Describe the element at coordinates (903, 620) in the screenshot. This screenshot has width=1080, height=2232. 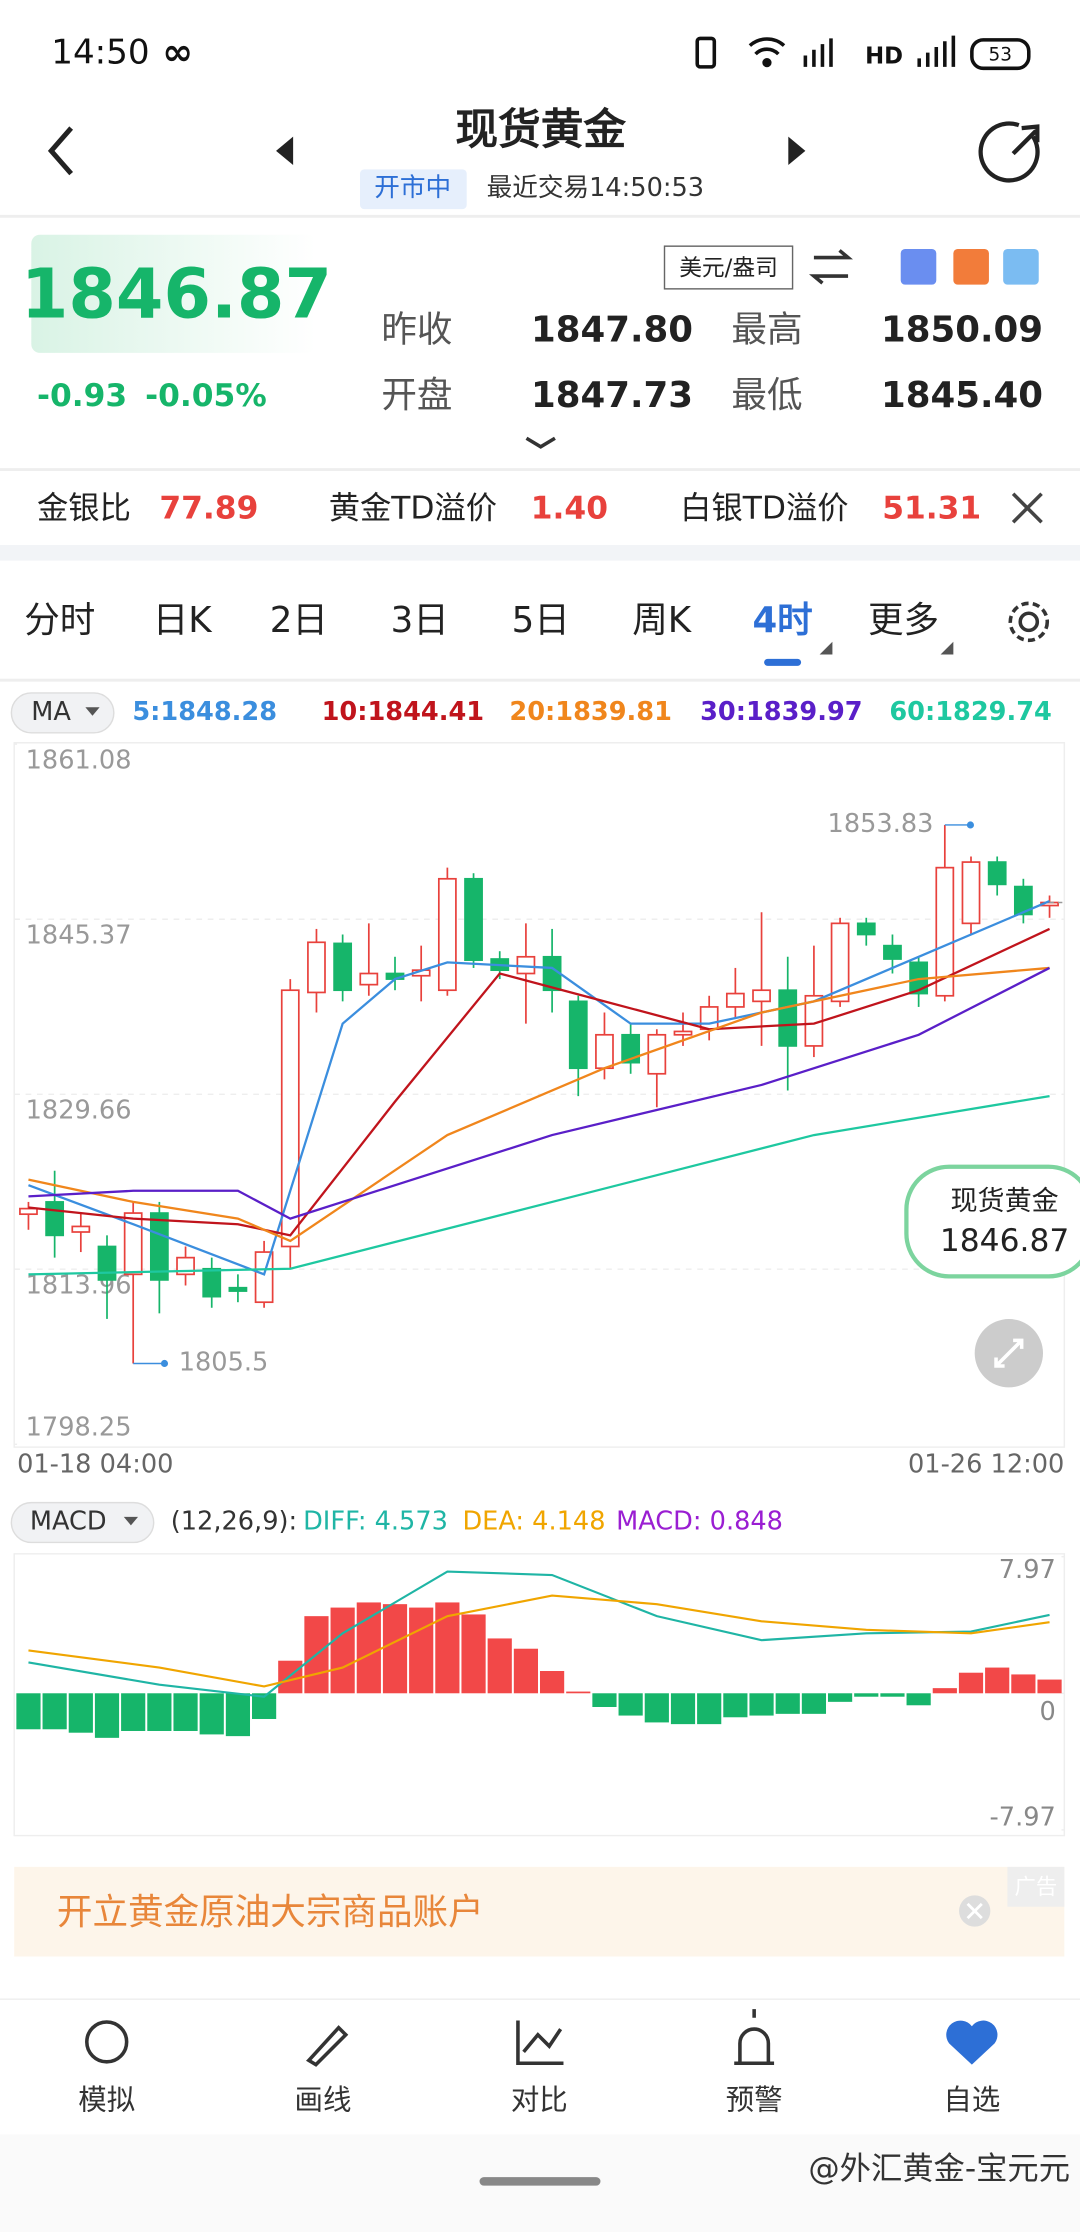
I see `tab: 更多` at that location.